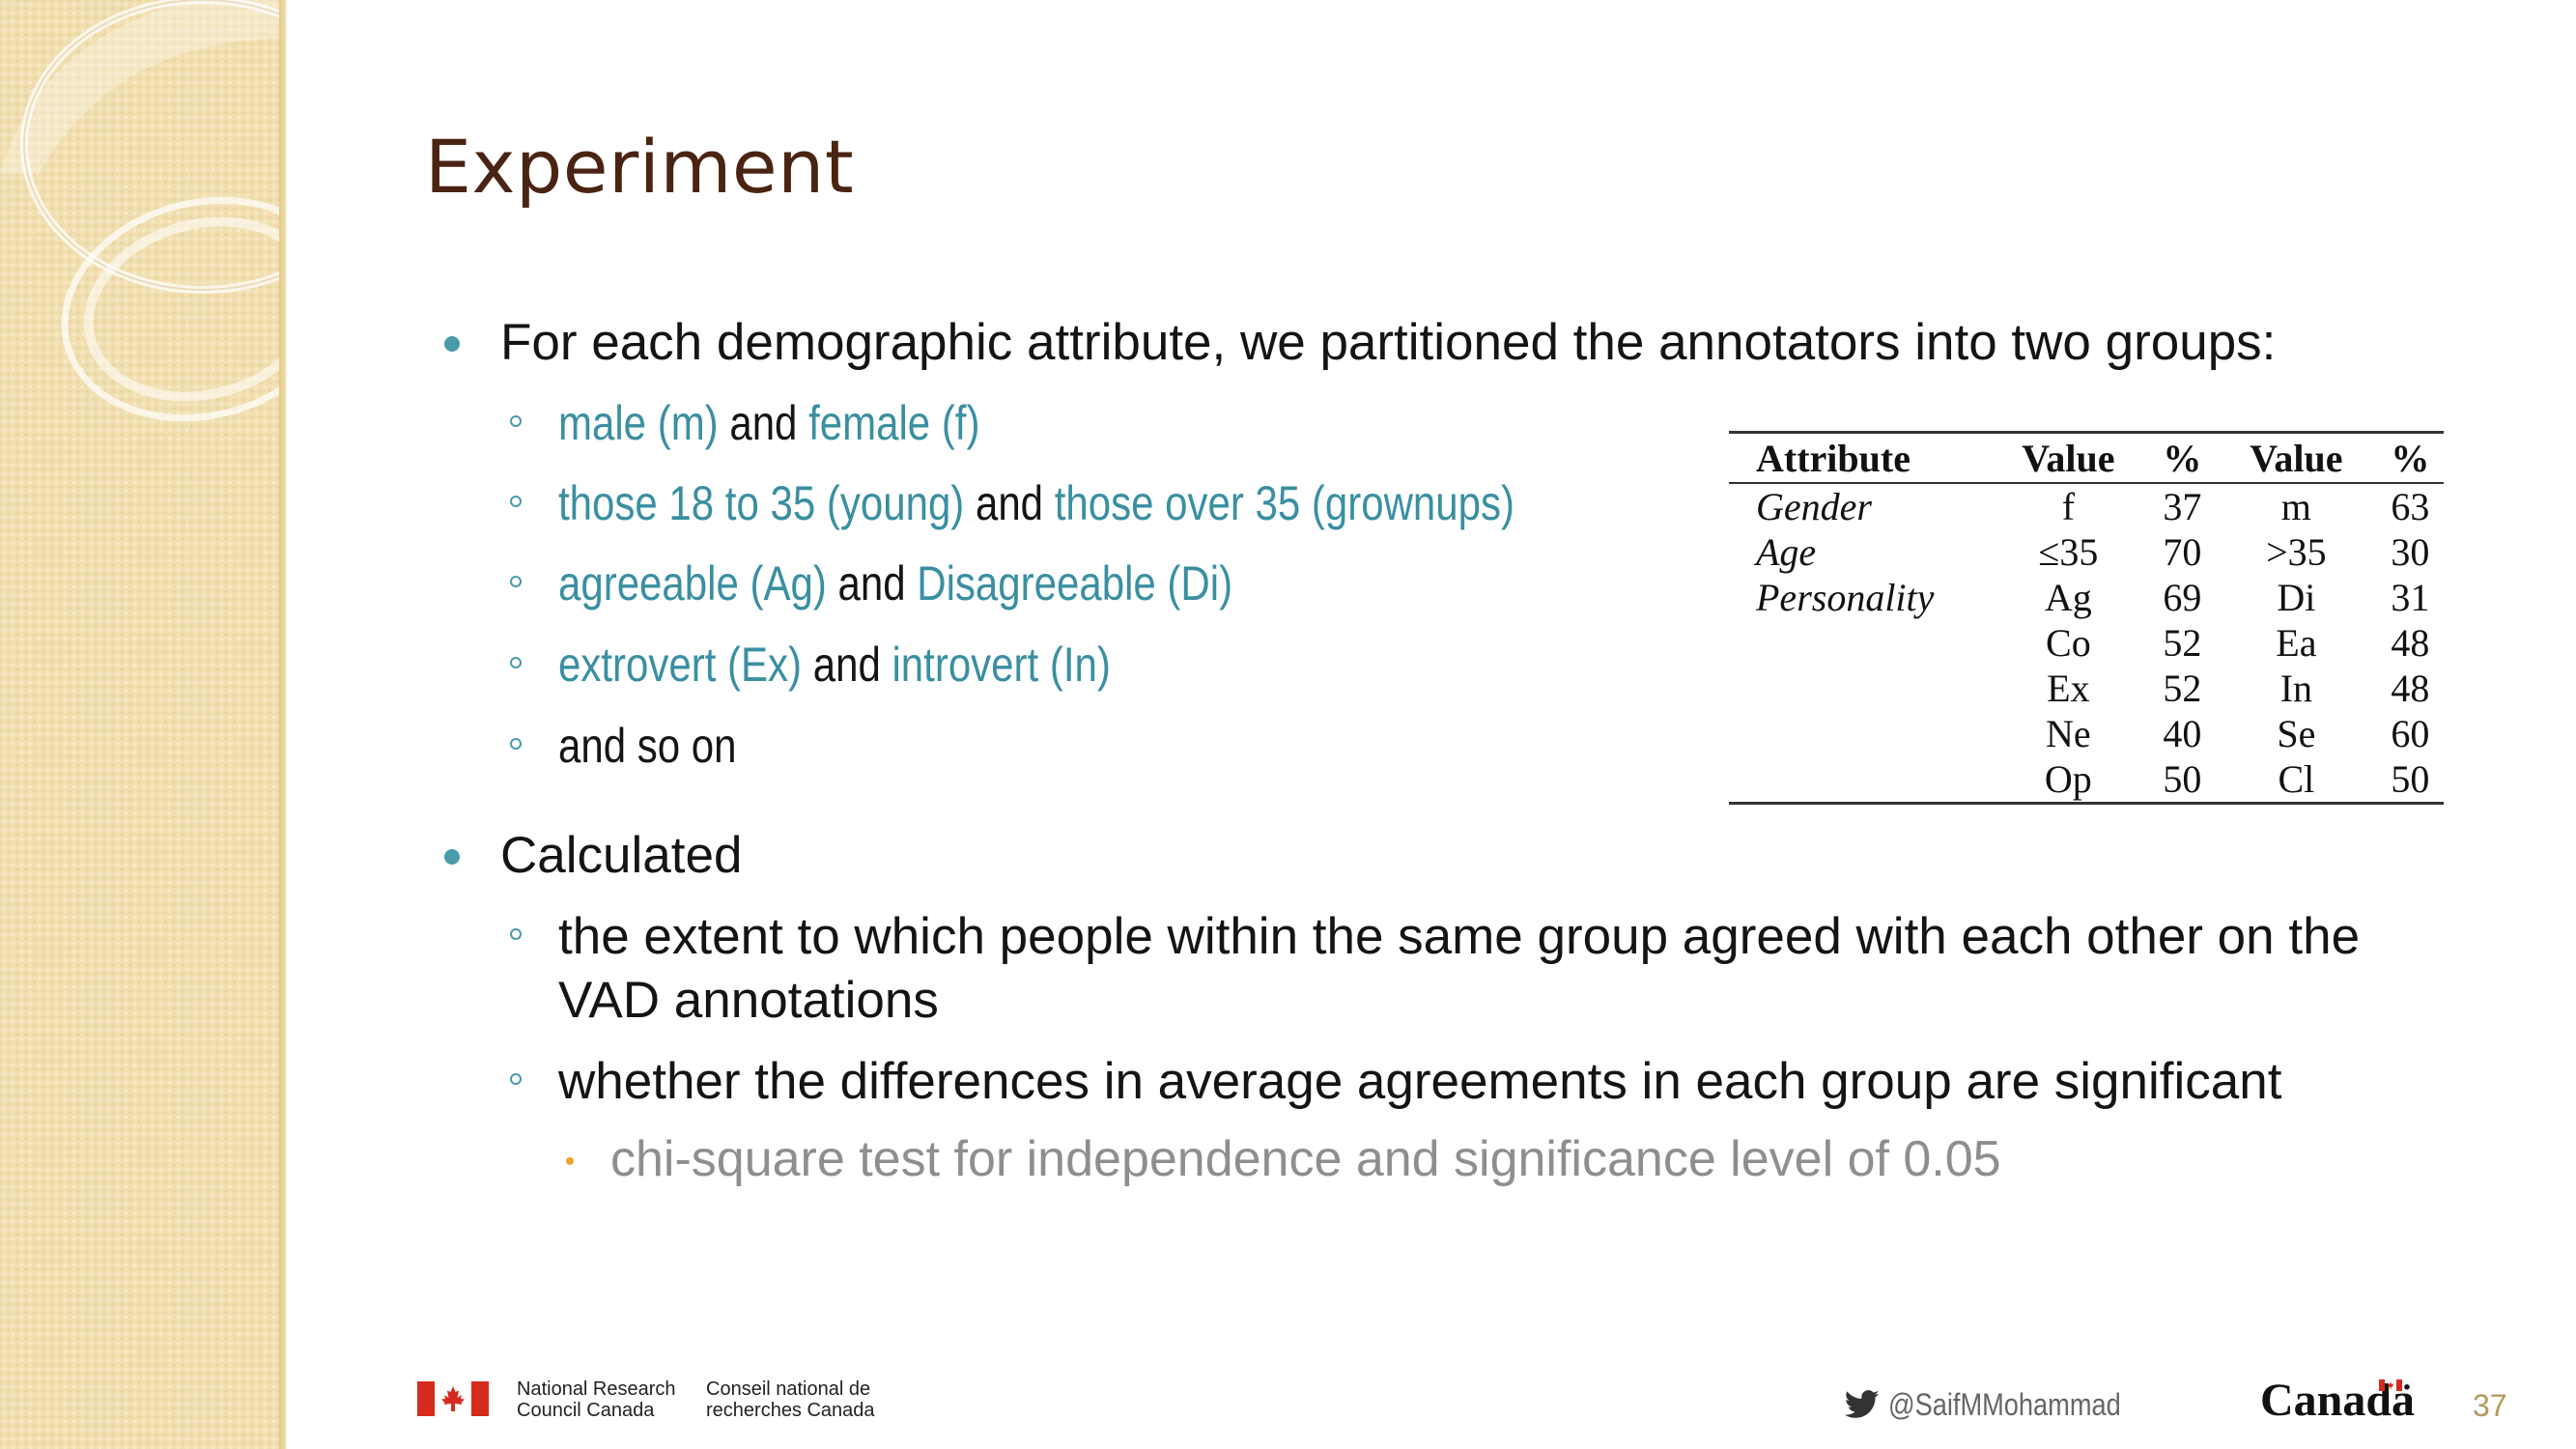 The image size is (2576, 1449). I want to click on table-header: Attribute, so click(1833, 458).